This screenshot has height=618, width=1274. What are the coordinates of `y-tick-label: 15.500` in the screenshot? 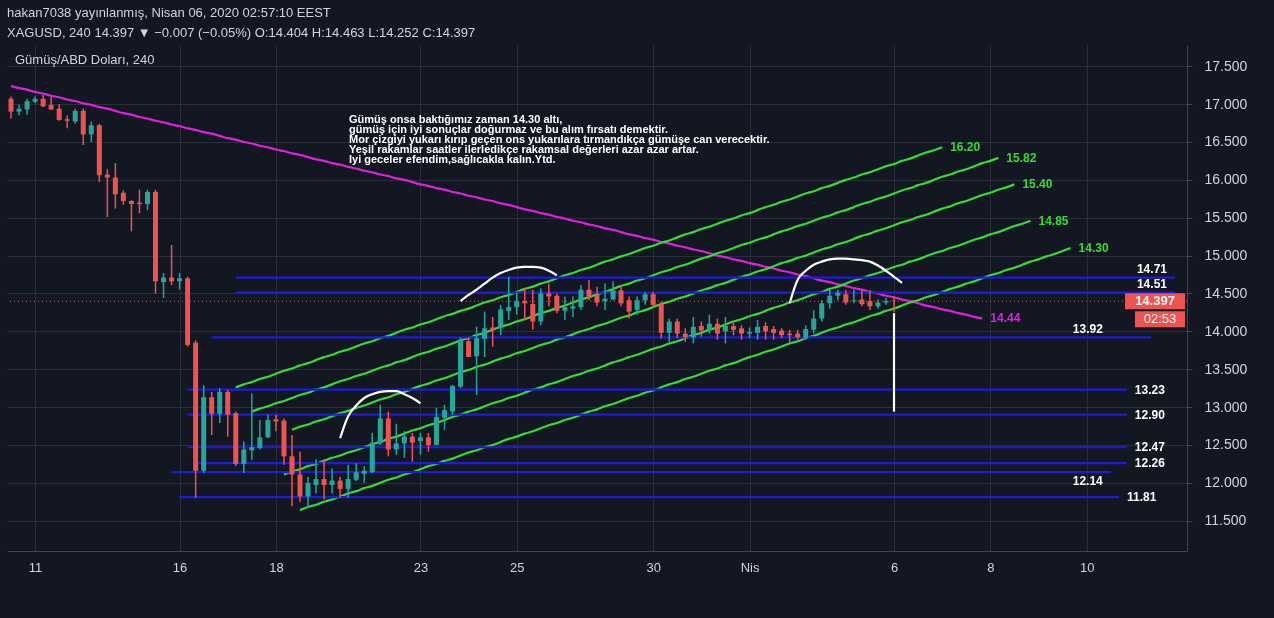 It's located at (1226, 217).